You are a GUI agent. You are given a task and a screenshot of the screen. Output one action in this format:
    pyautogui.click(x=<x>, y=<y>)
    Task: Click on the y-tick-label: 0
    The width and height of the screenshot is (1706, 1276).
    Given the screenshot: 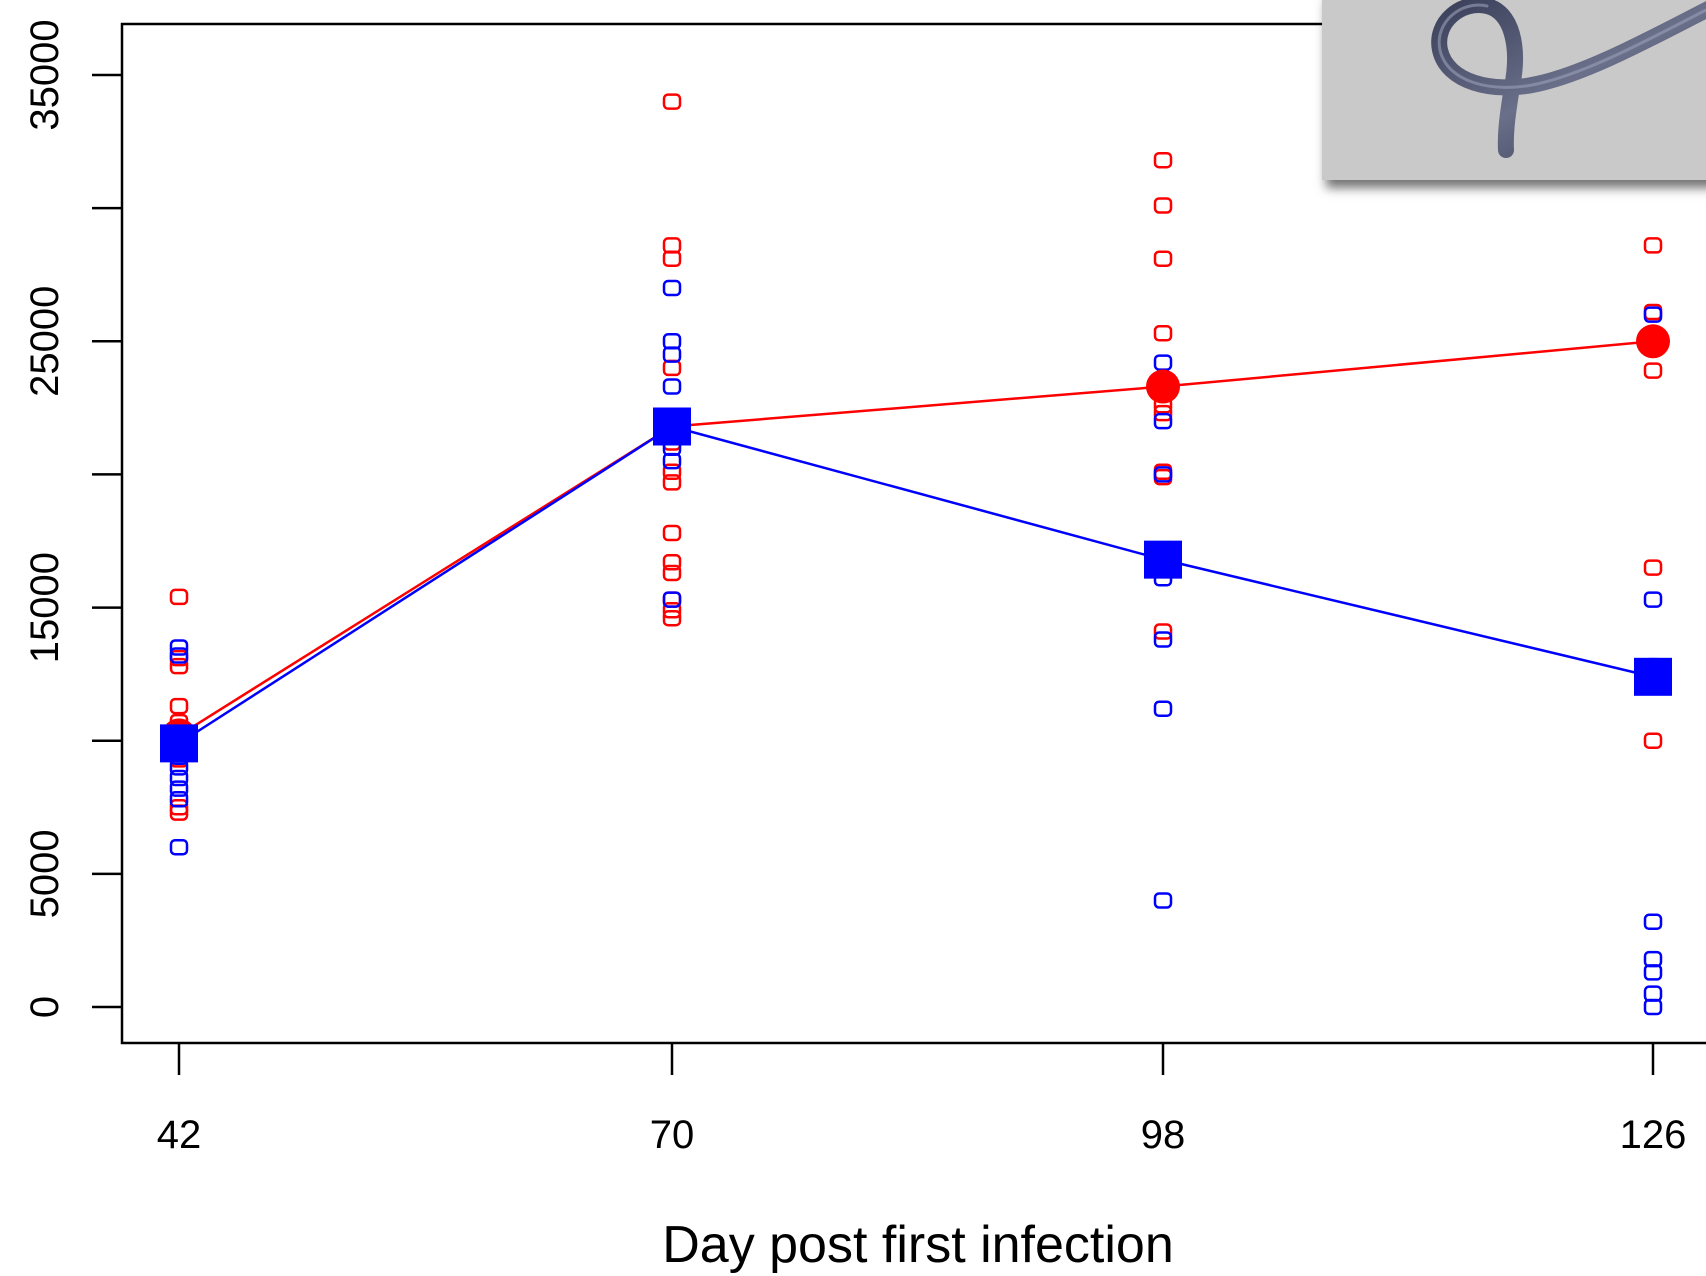 What is the action you would take?
    pyautogui.click(x=45, y=1007)
    